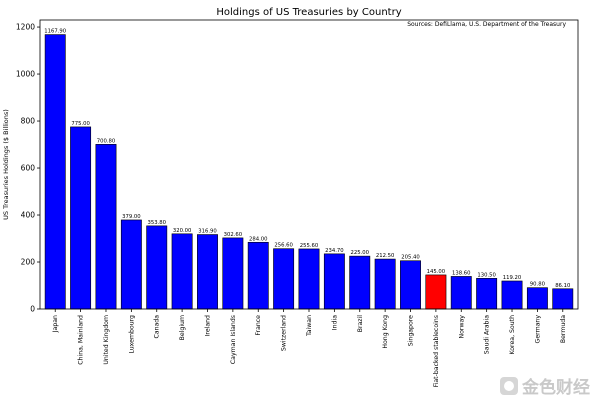  I want to click on x-tick-label: Brazil, so click(360, 324).